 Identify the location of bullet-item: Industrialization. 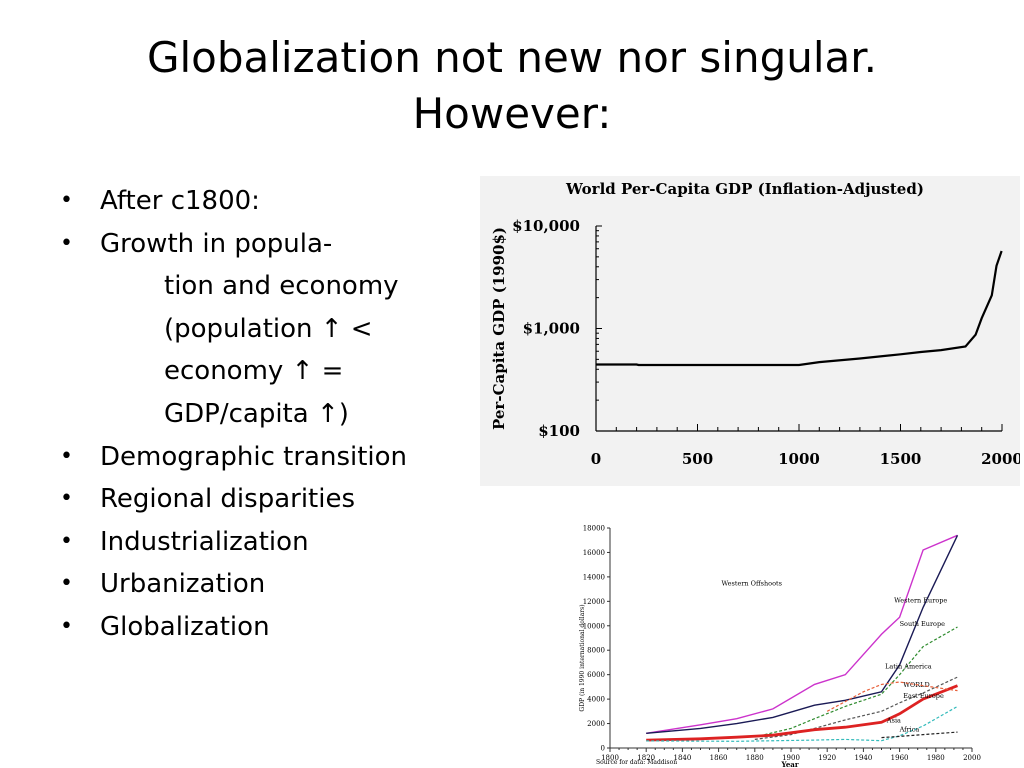
(260, 542).